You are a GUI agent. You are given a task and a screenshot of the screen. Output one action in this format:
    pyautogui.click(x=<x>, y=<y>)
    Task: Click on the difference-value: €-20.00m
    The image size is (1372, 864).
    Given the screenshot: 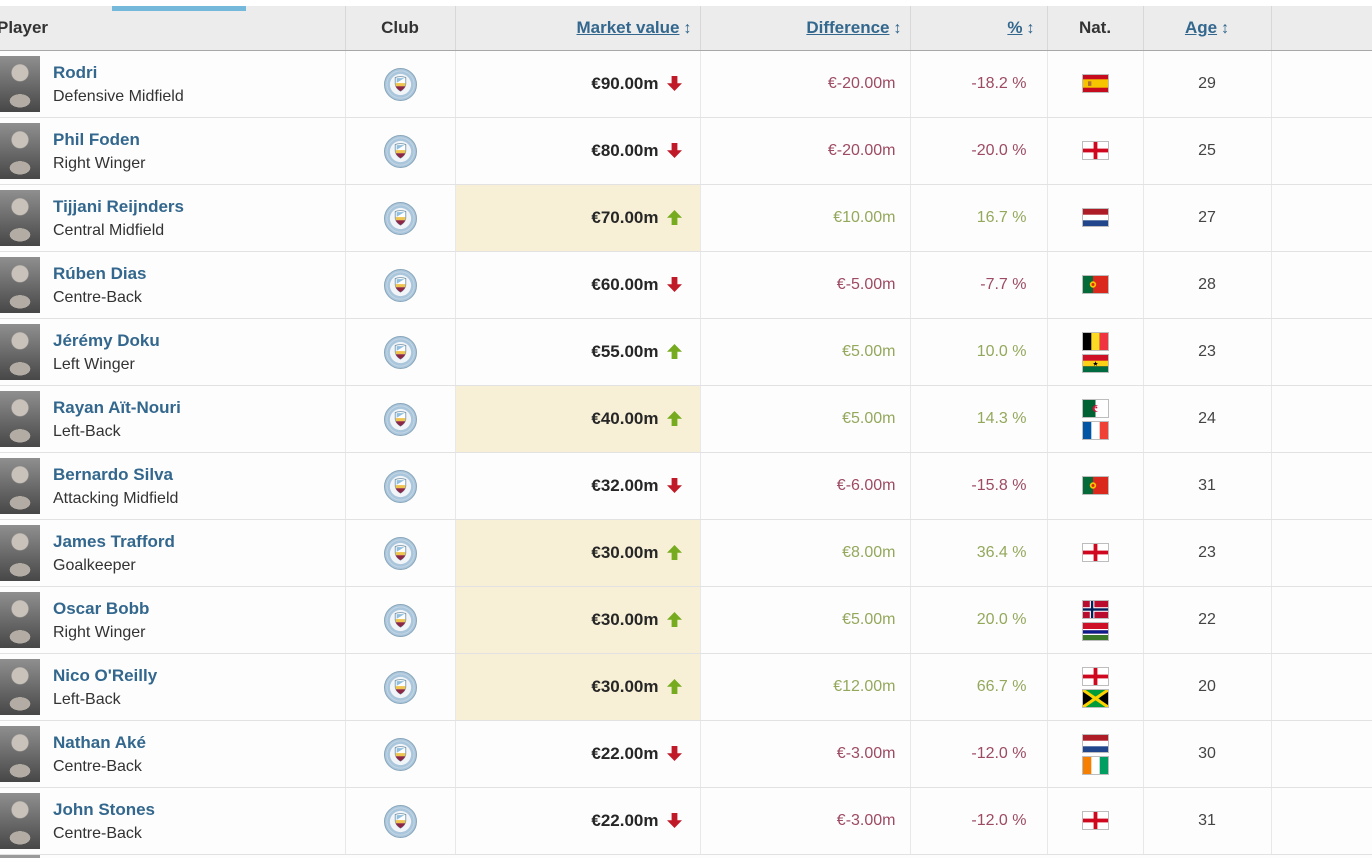 What is the action you would take?
    pyautogui.click(x=805, y=151)
    